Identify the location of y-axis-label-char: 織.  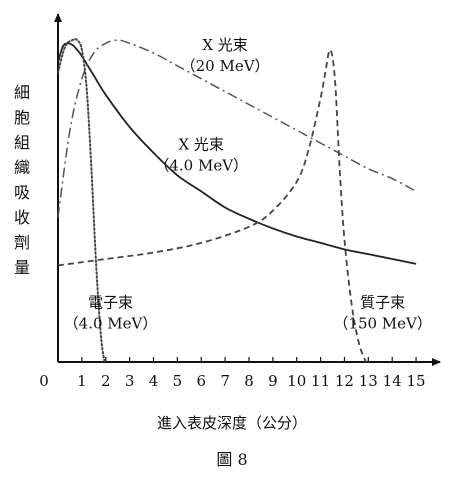
(22, 167).